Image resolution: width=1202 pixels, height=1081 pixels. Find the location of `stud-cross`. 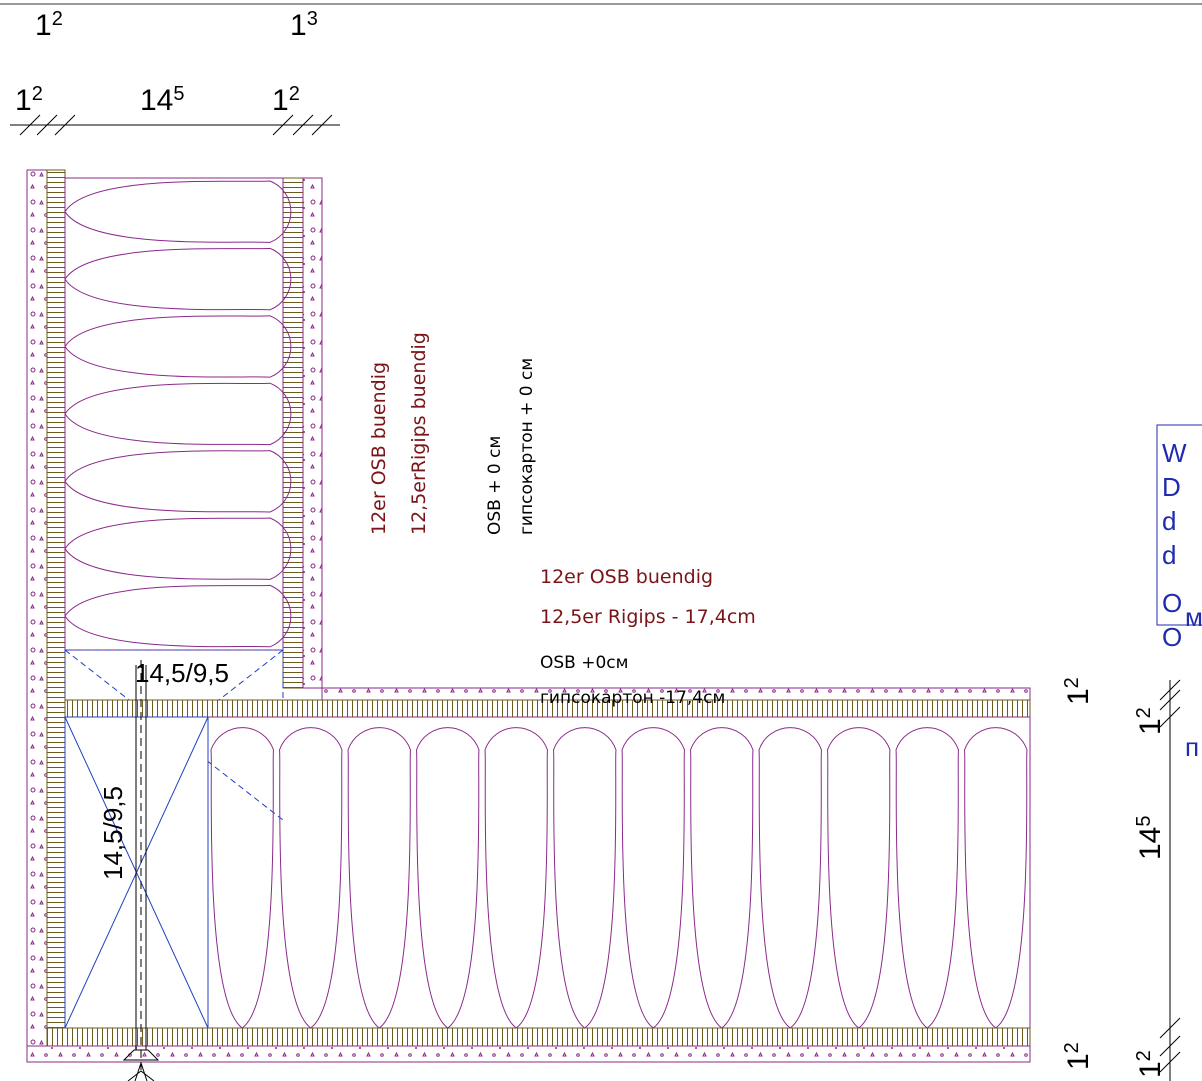

stud-cross is located at coordinates (174, 735).